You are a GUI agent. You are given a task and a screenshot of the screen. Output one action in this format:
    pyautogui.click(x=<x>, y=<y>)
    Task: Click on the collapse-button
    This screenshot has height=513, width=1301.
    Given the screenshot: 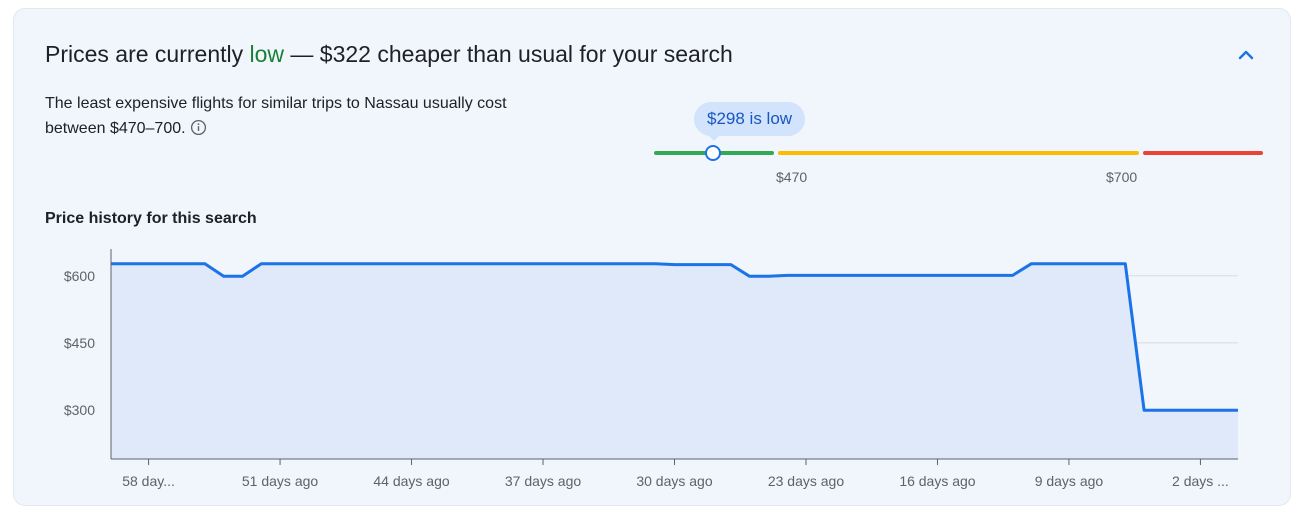 What is the action you would take?
    pyautogui.click(x=1246, y=55)
    